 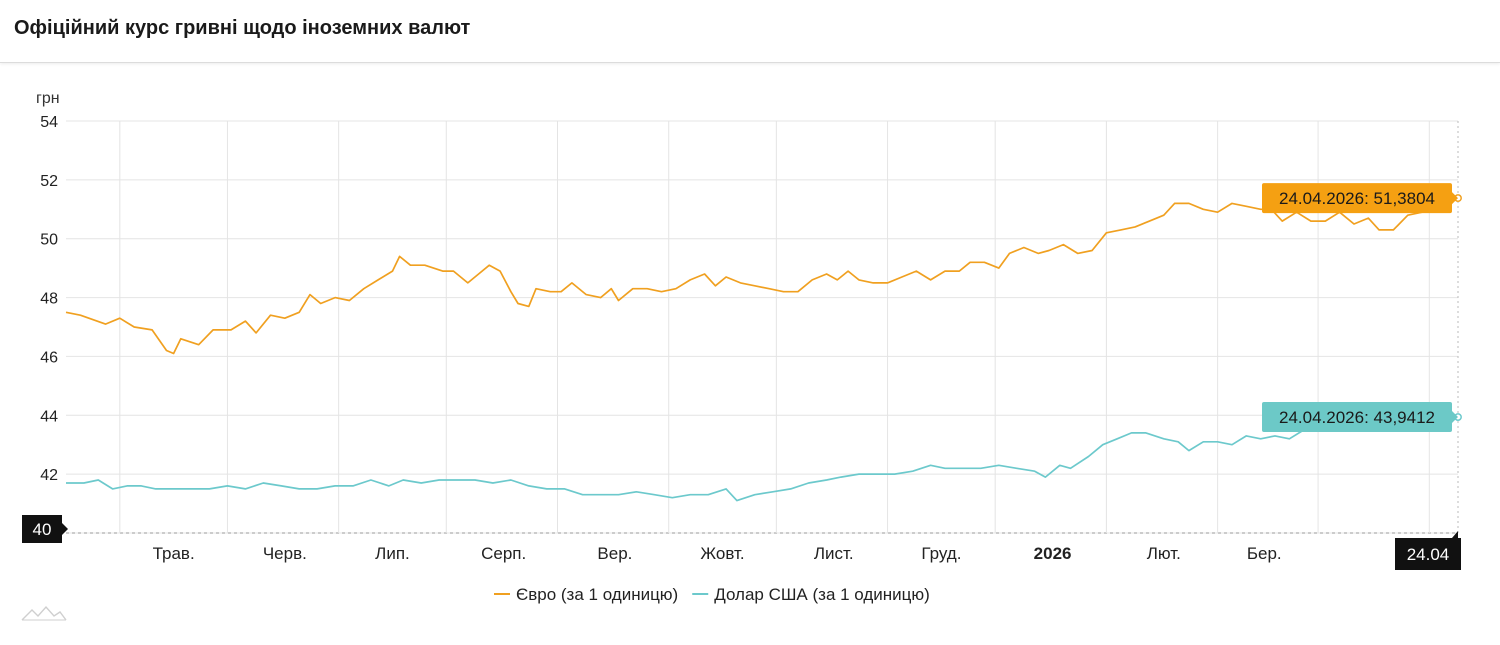 I want to click on y-tick-label: 50, so click(x=49, y=240).